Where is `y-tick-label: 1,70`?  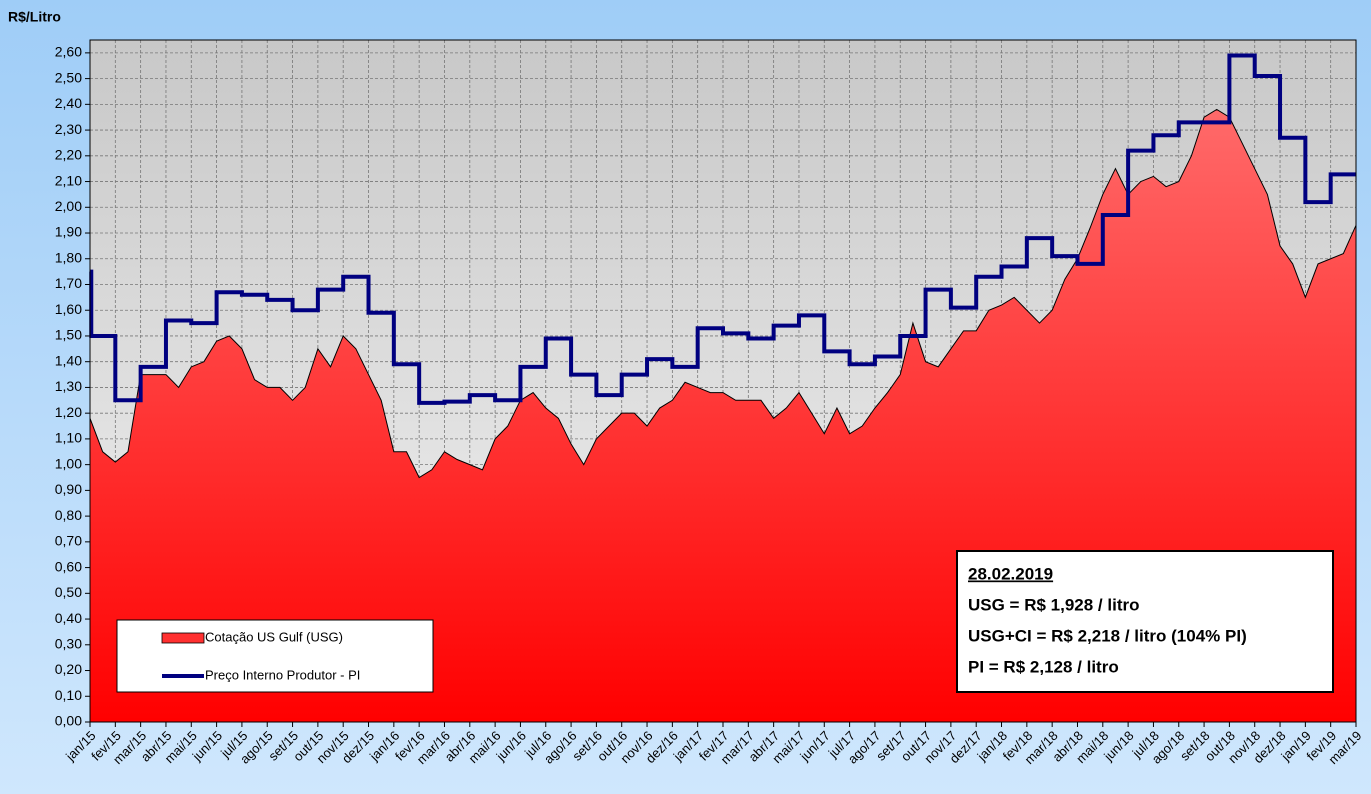
y-tick-label: 1,70 is located at coordinates (68, 283).